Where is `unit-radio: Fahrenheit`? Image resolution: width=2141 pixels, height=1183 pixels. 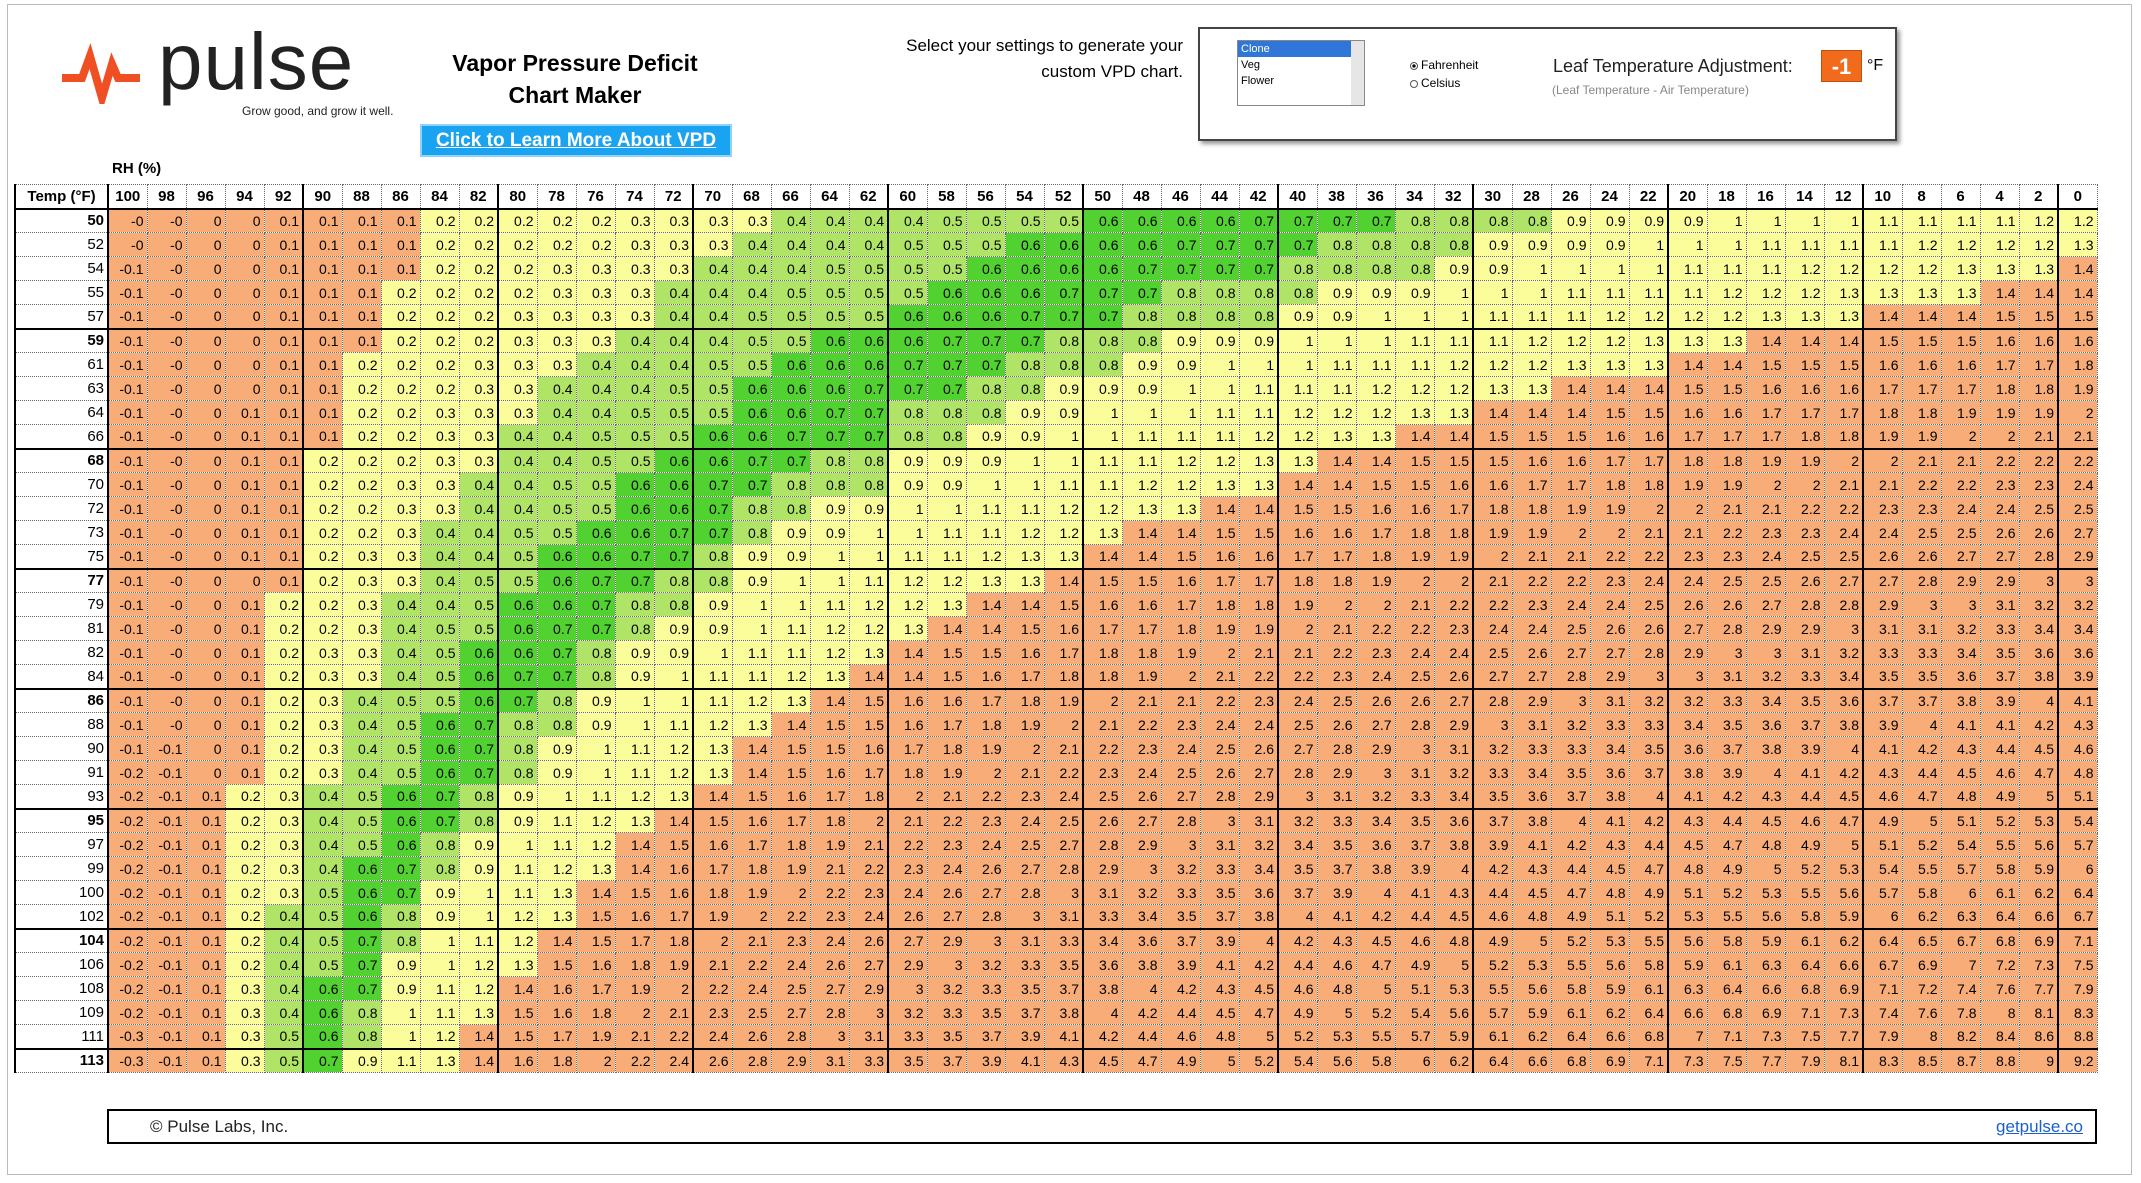 unit-radio: Fahrenheit is located at coordinates (1444, 65).